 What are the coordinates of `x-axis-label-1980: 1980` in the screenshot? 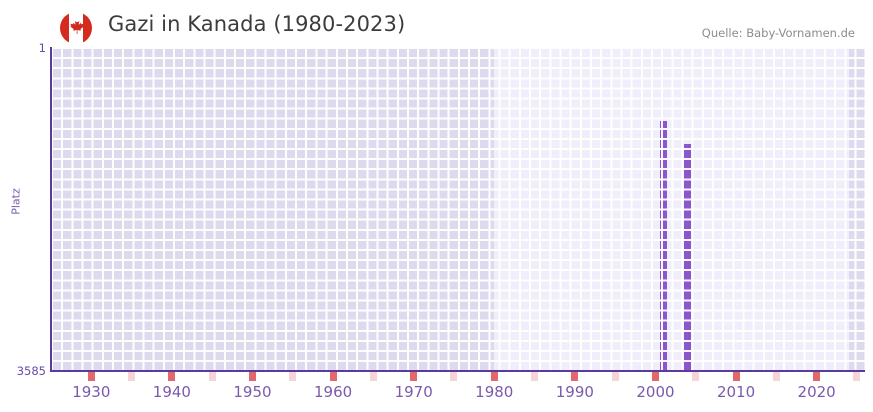 It's located at (494, 392).